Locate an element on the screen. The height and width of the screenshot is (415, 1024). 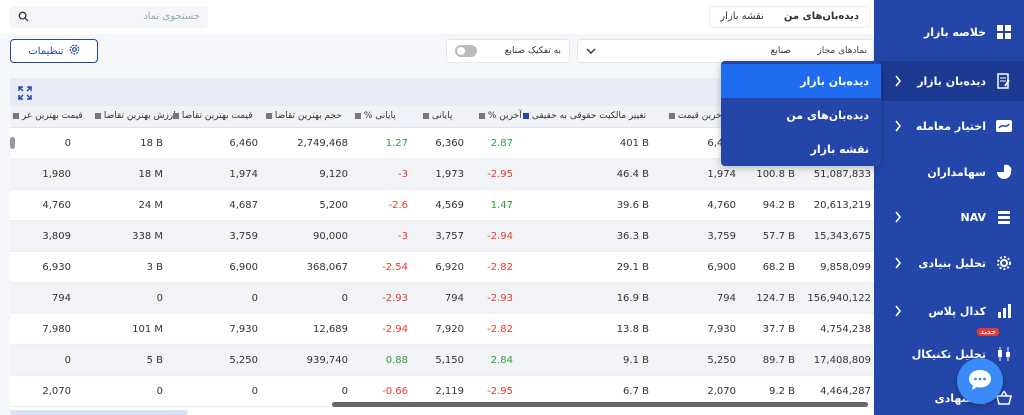
cell-c1: 24 M is located at coordinates (150, 205).